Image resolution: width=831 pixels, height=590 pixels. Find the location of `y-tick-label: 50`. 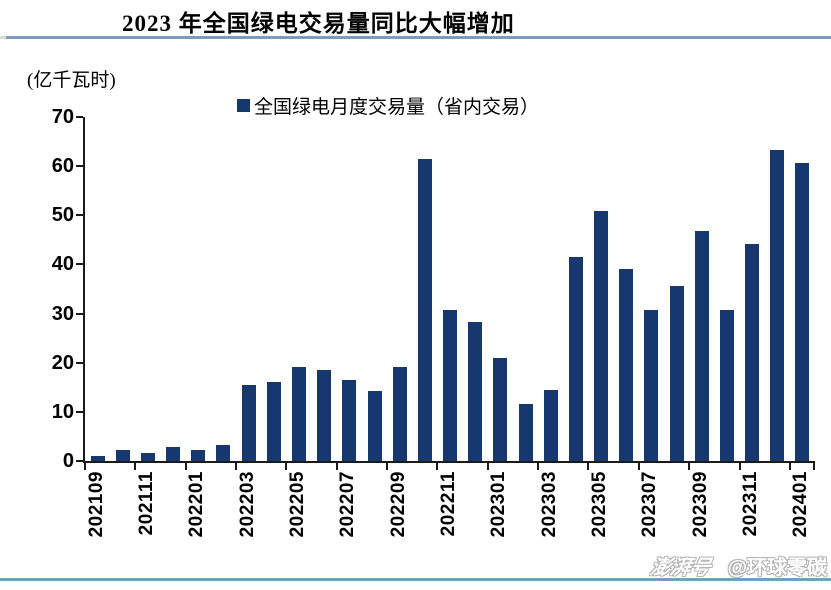

y-tick-label: 50 is located at coordinates (62, 215).